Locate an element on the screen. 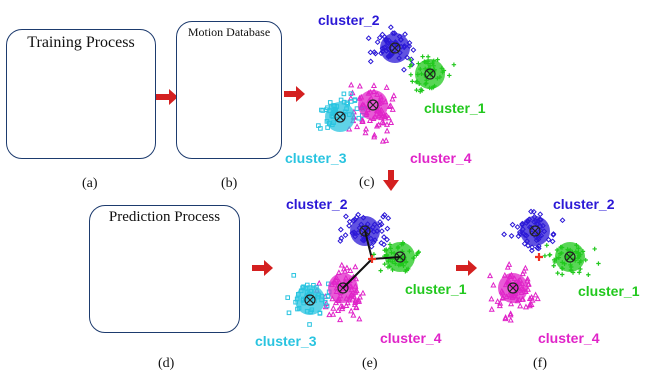 The image size is (658, 380). cluster-1-label-f: cluster_1 is located at coordinates (609, 291).